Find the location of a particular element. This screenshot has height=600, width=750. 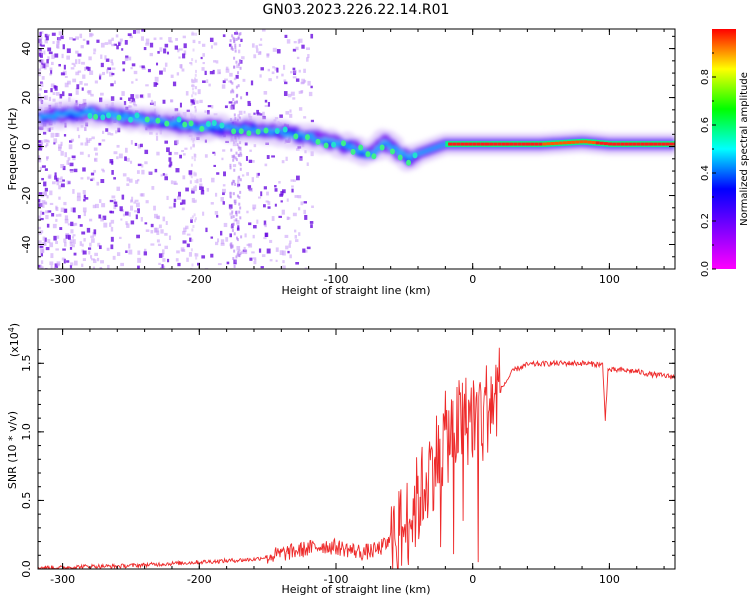

snr-exponent-label: (x104) is located at coordinates (14, 340).